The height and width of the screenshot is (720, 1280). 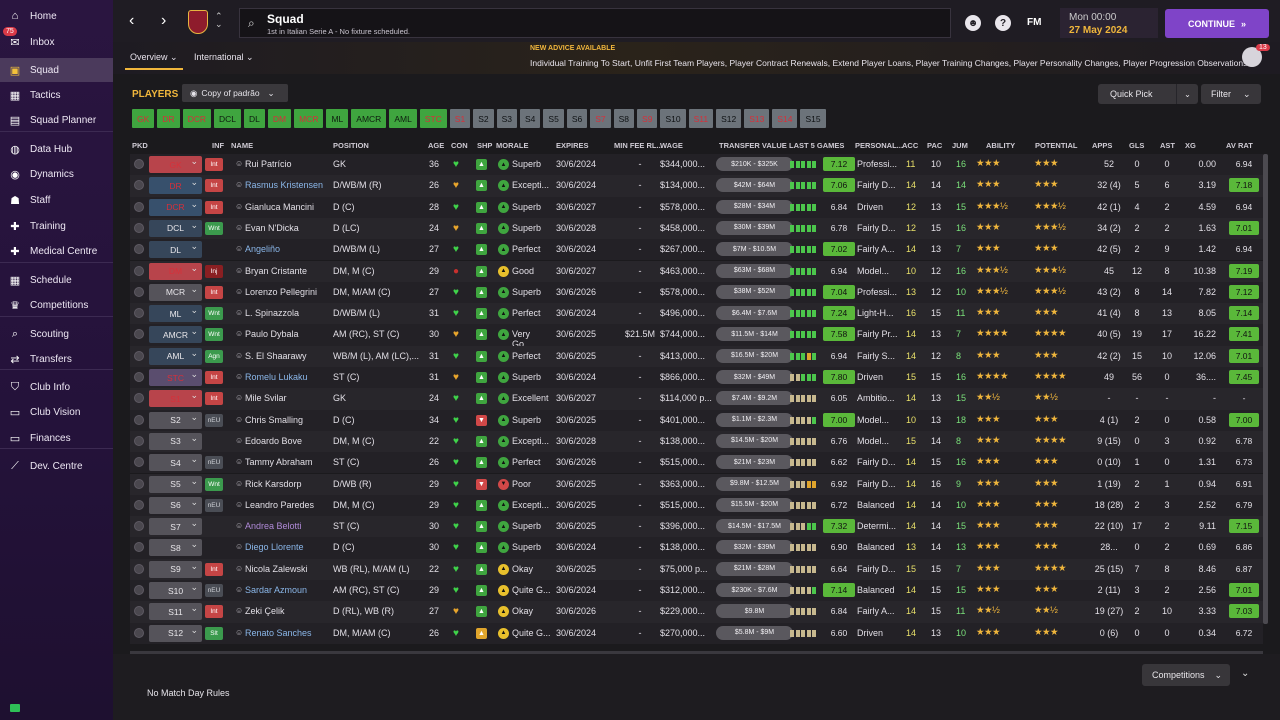 I want to click on sidebar-item-squad-planner: ▤ Squad Planner, so click(x=56, y=120).